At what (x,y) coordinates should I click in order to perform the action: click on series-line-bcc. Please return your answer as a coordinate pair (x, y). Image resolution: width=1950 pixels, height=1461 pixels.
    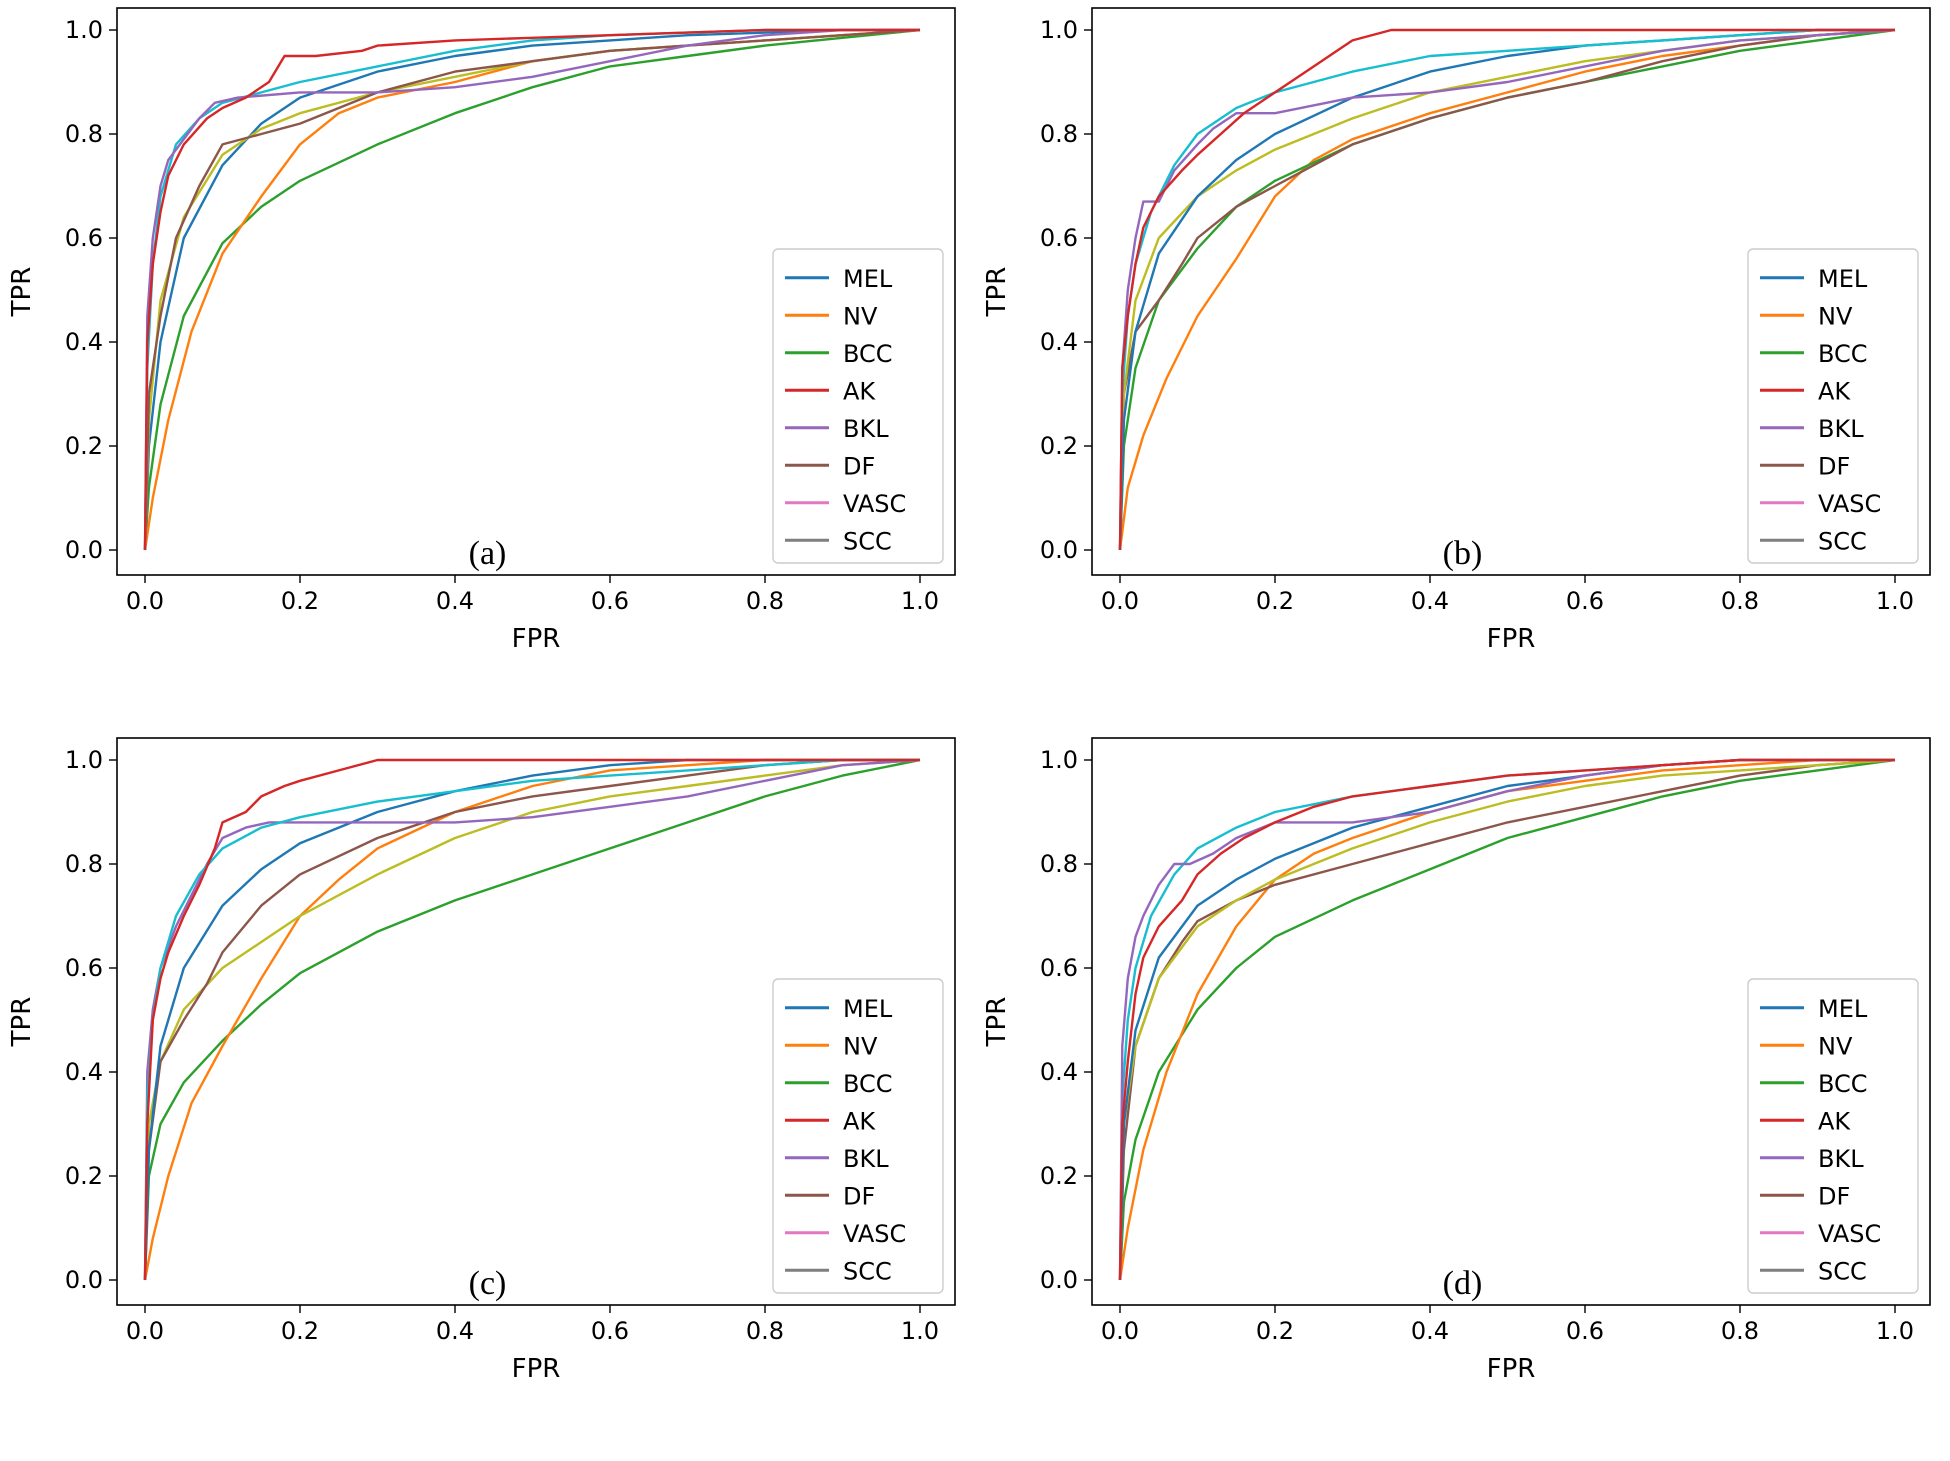
    Looking at the image, I should click on (1507, 1019).